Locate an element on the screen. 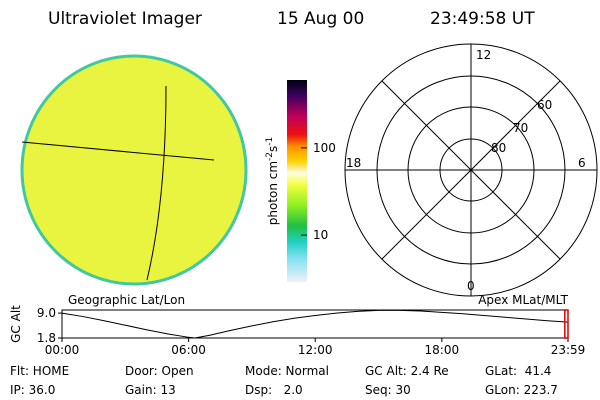 Image resolution: width=600 pixels, height=400 pixels. lat-label: 60 is located at coordinates (544, 105).